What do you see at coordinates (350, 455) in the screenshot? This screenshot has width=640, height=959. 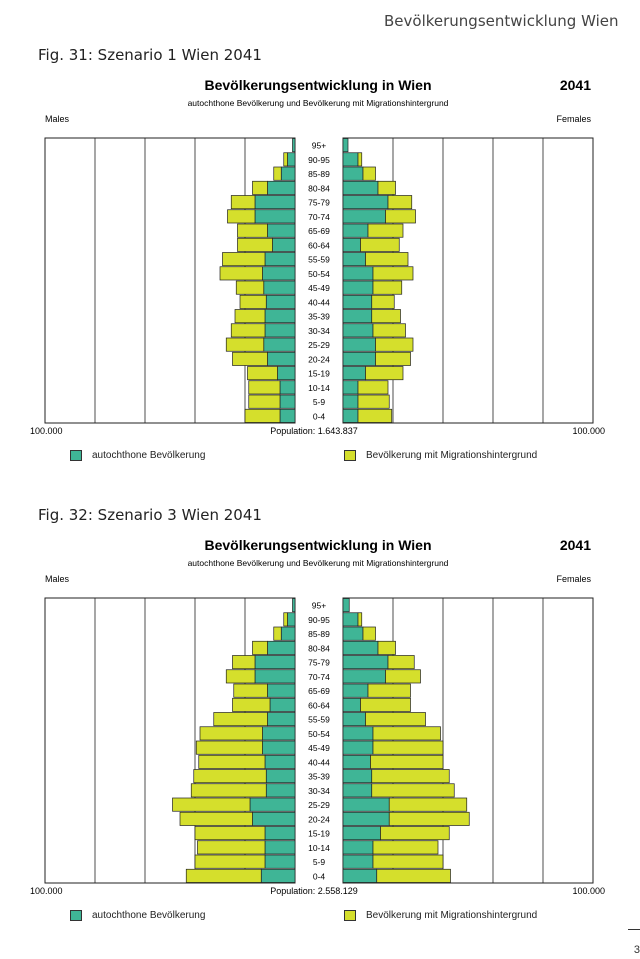 I see `legend-swatch-migration` at bounding box center [350, 455].